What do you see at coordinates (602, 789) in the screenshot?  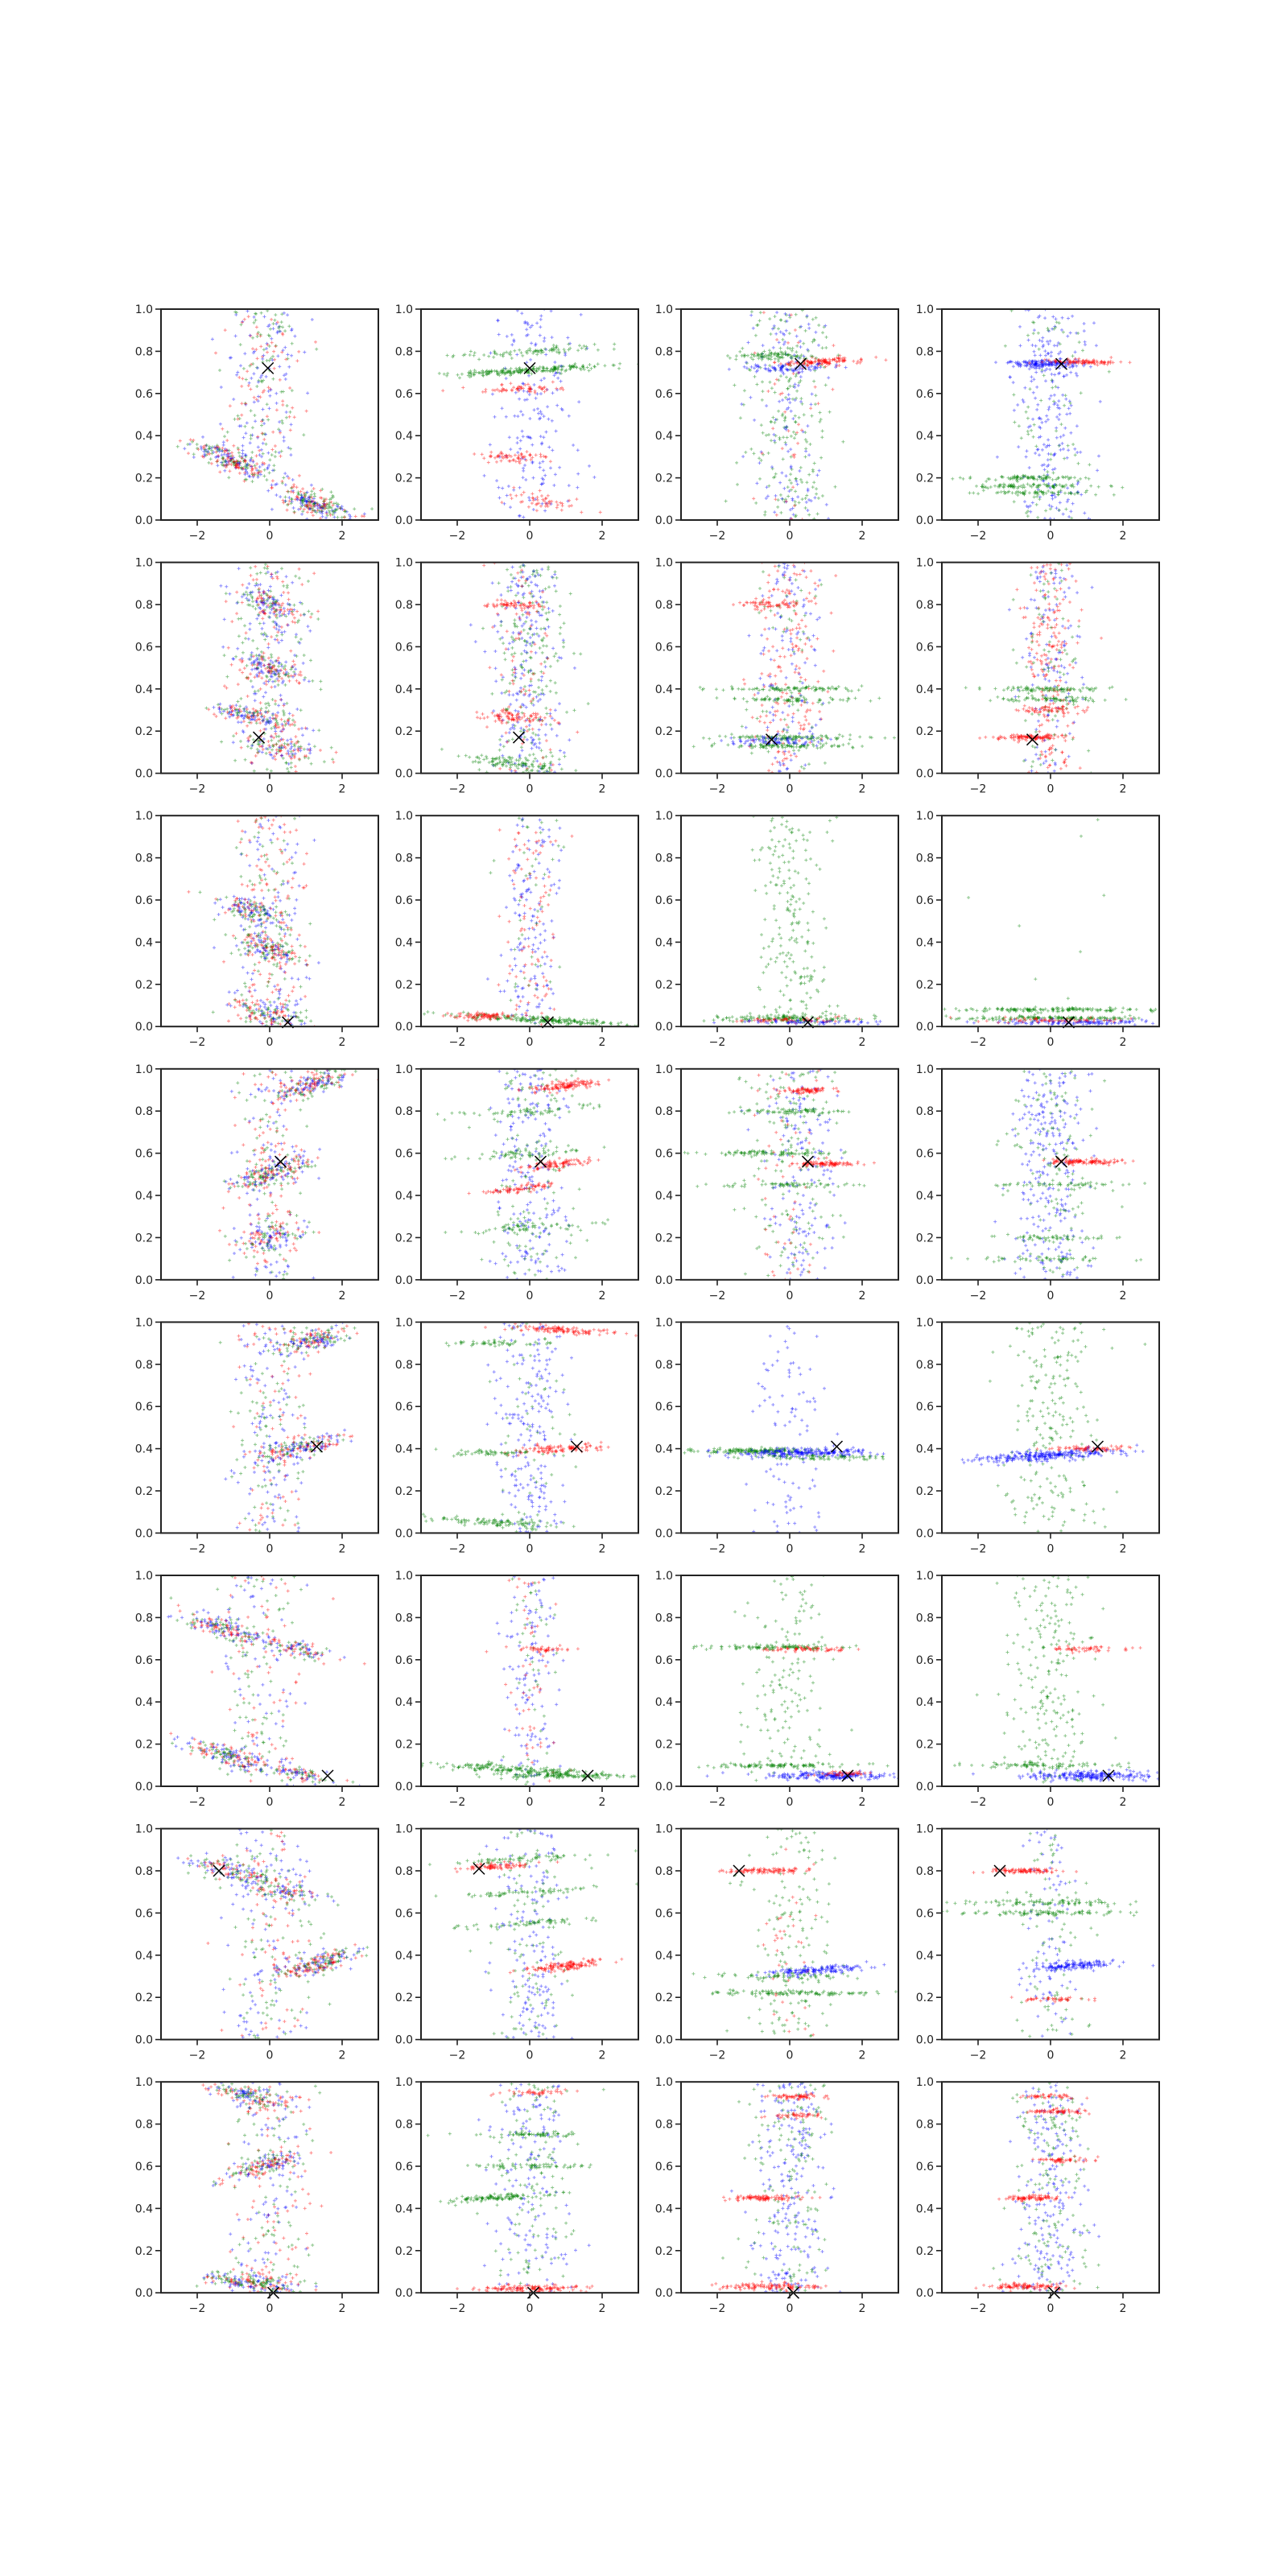 I see `x-tick-label: 2` at bounding box center [602, 789].